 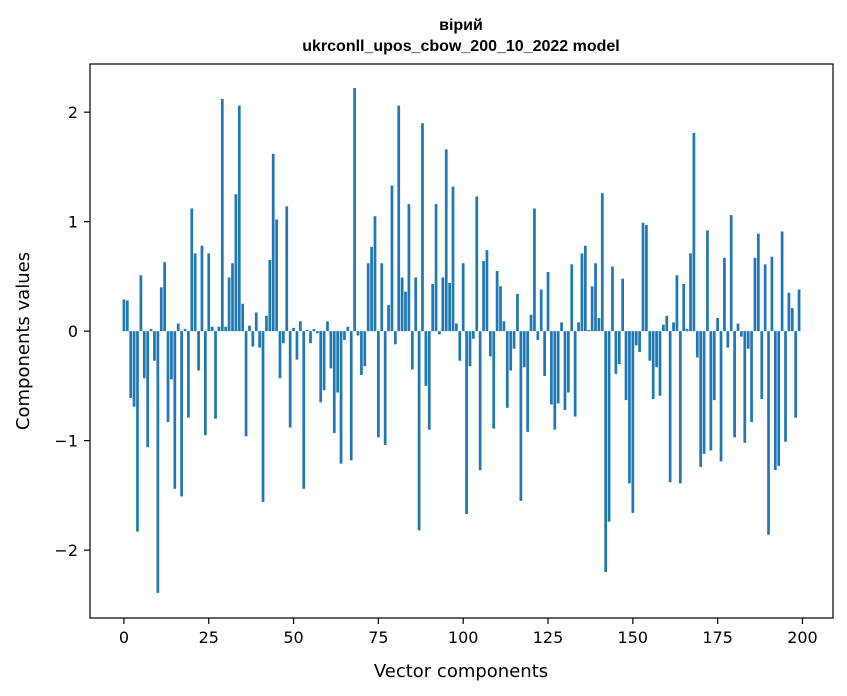 I want to click on y-tick-label: 2, so click(x=73, y=112).